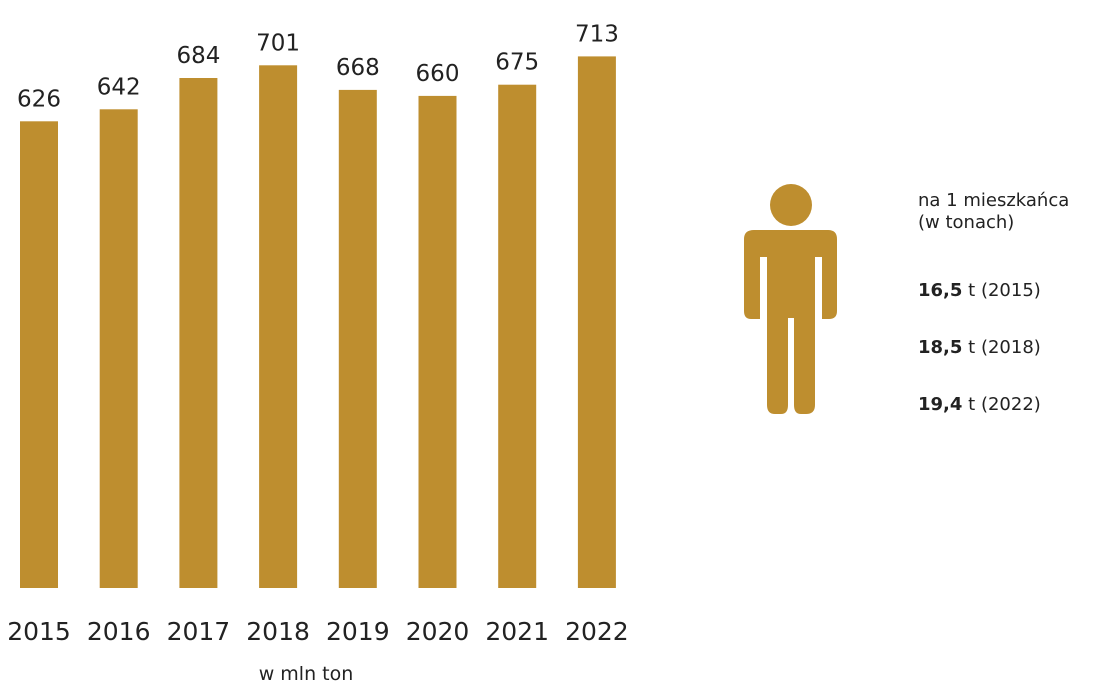 This screenshot has height=684, width=1096. Describe the element at coordinates (39, 355) in the screenshot. I see `bar-2015` at that location.